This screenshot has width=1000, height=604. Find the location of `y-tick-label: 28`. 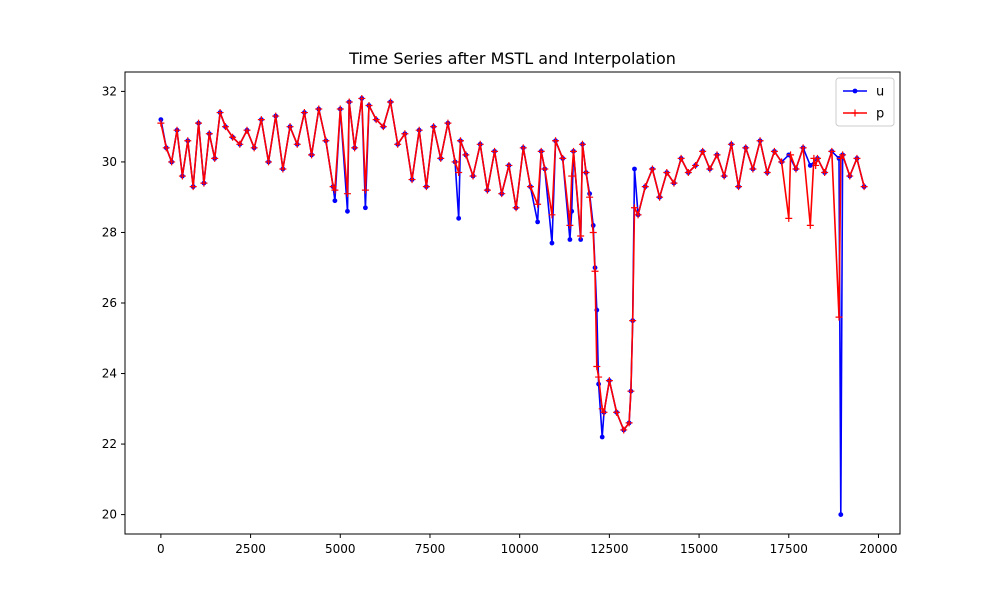

y-tick-label: 28 is located at coordinates (109, 232).